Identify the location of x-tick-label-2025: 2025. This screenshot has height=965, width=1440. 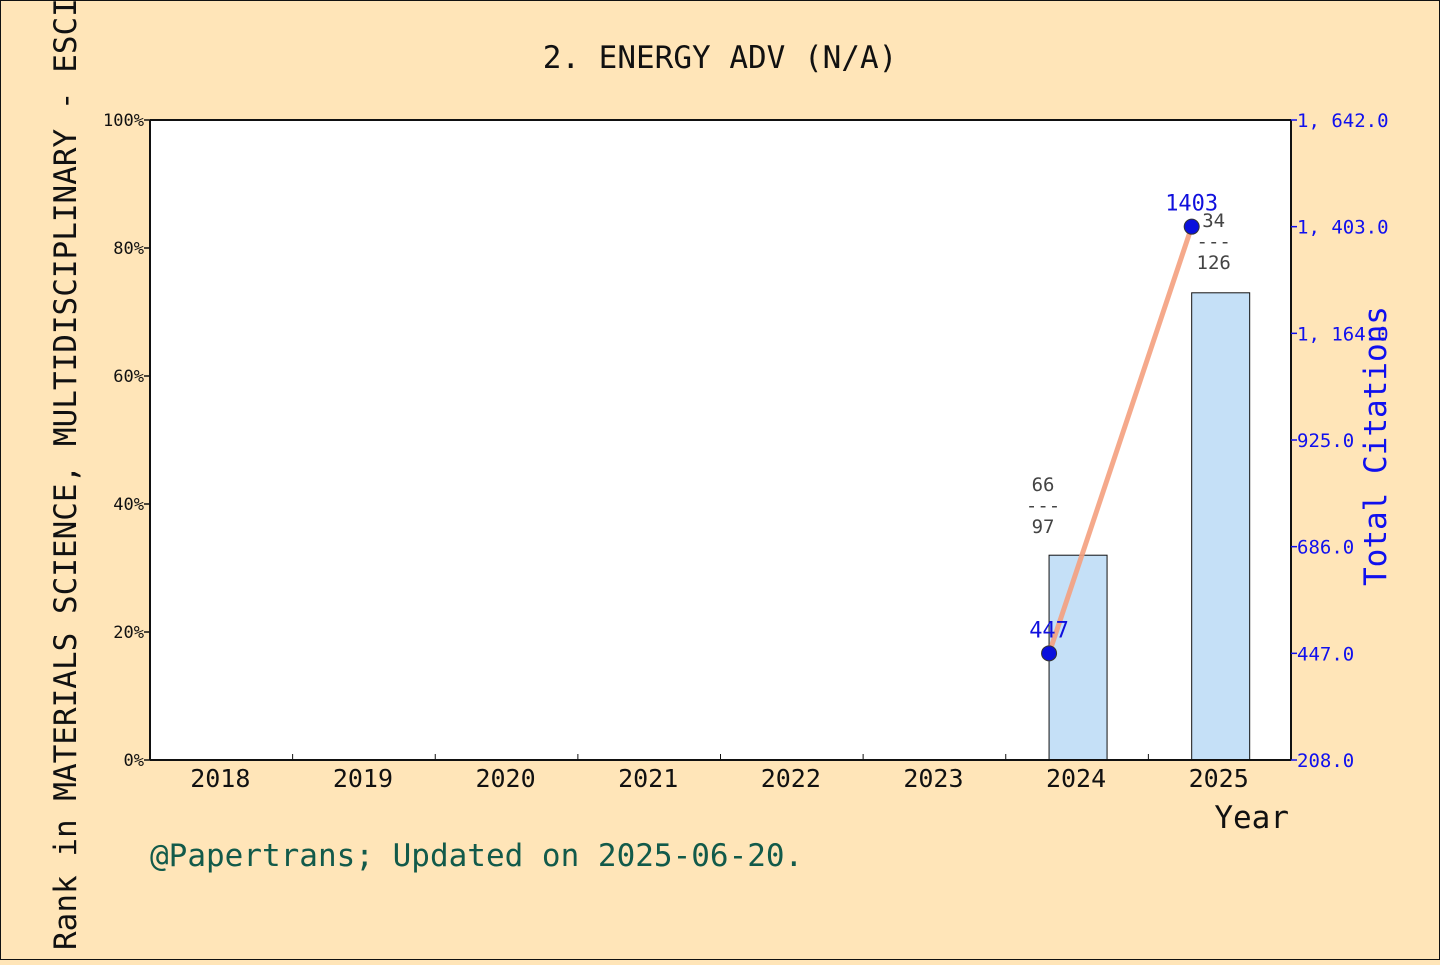
(1219, 778).